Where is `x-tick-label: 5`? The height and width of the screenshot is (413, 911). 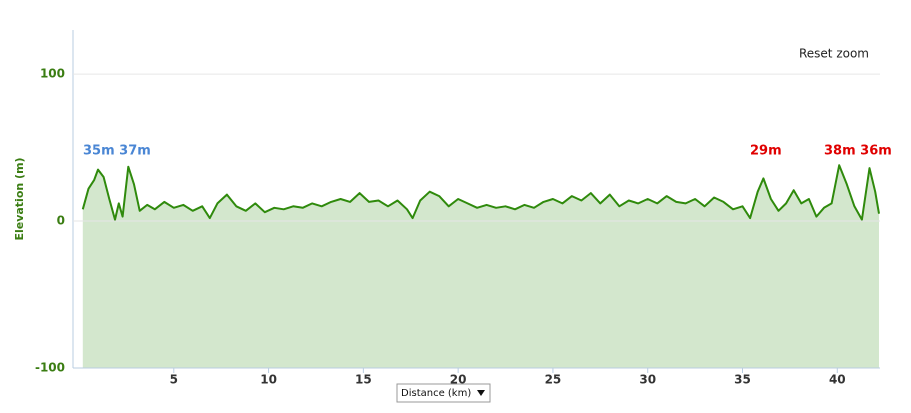 x-tick-label: 5 is located at coordinates (174, 380).